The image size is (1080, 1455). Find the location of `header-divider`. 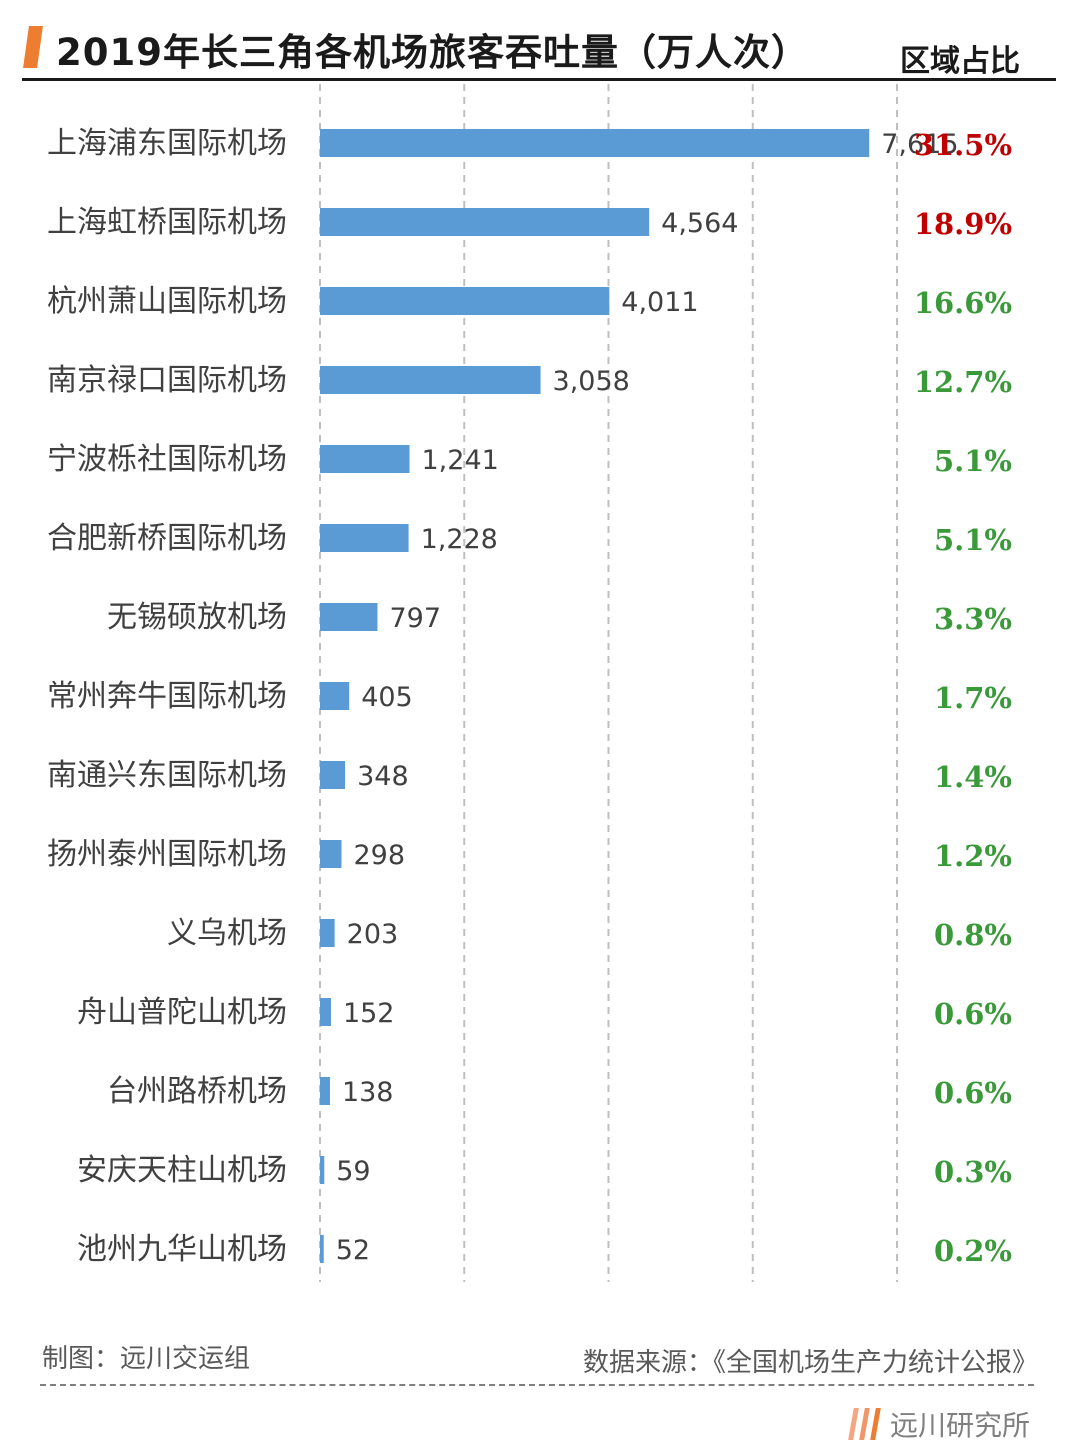

header-divider is located at coordinates (539, 79).